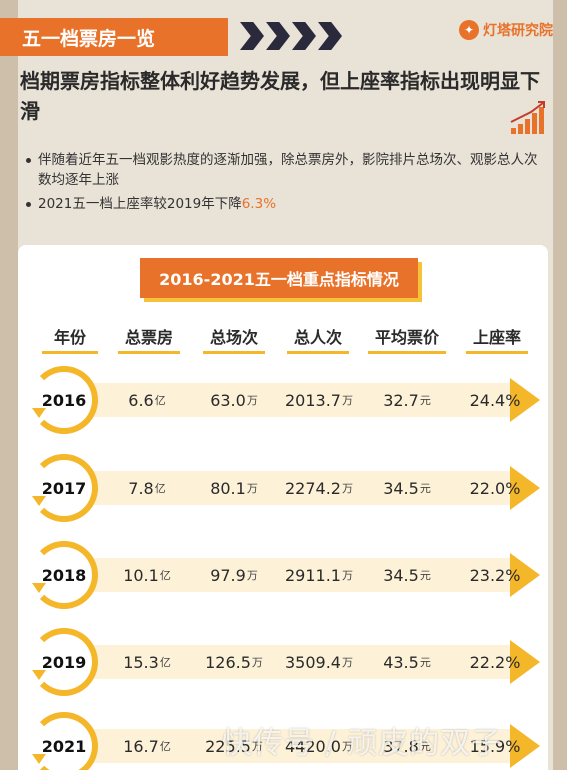  What do you see at coordinates (70, 339) in the screenshot?
I see `header-year: 年份` at bounding box center [70, 339].